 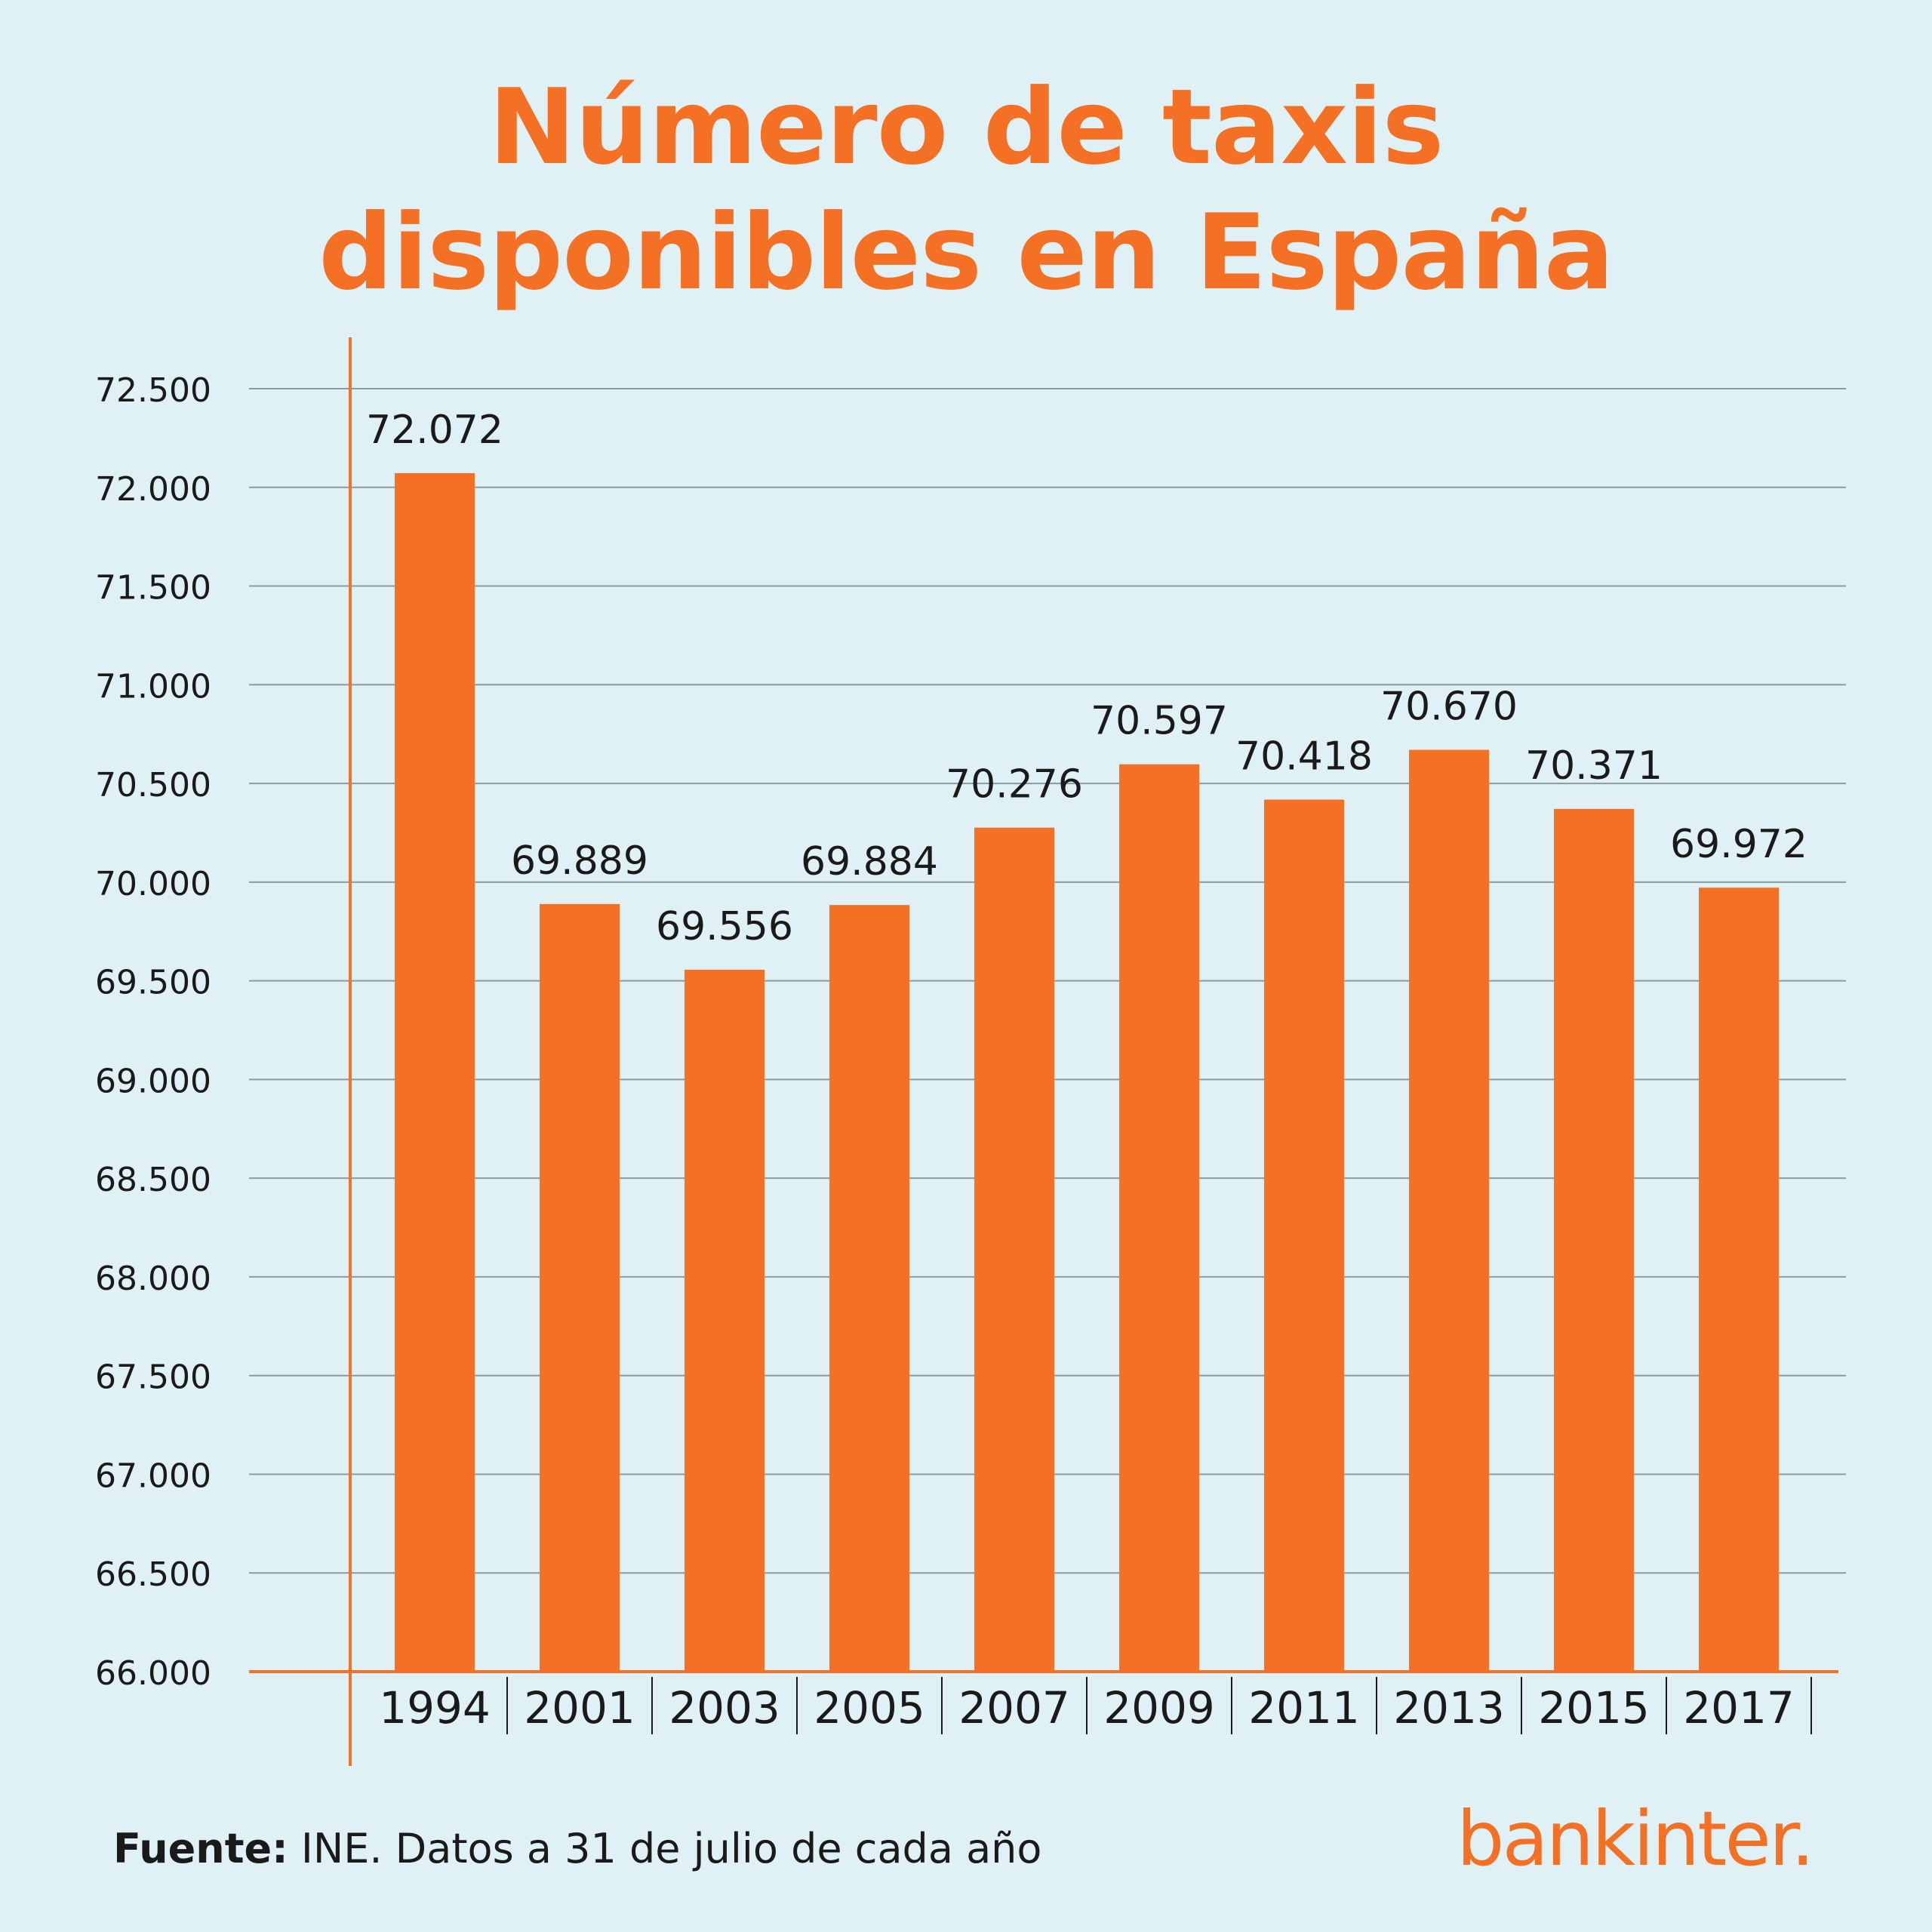 What do you see at coordinates (153, 1279) in the screenshot?
I see `y-tick-label: 68.000` at bounding box center [153, 1279].